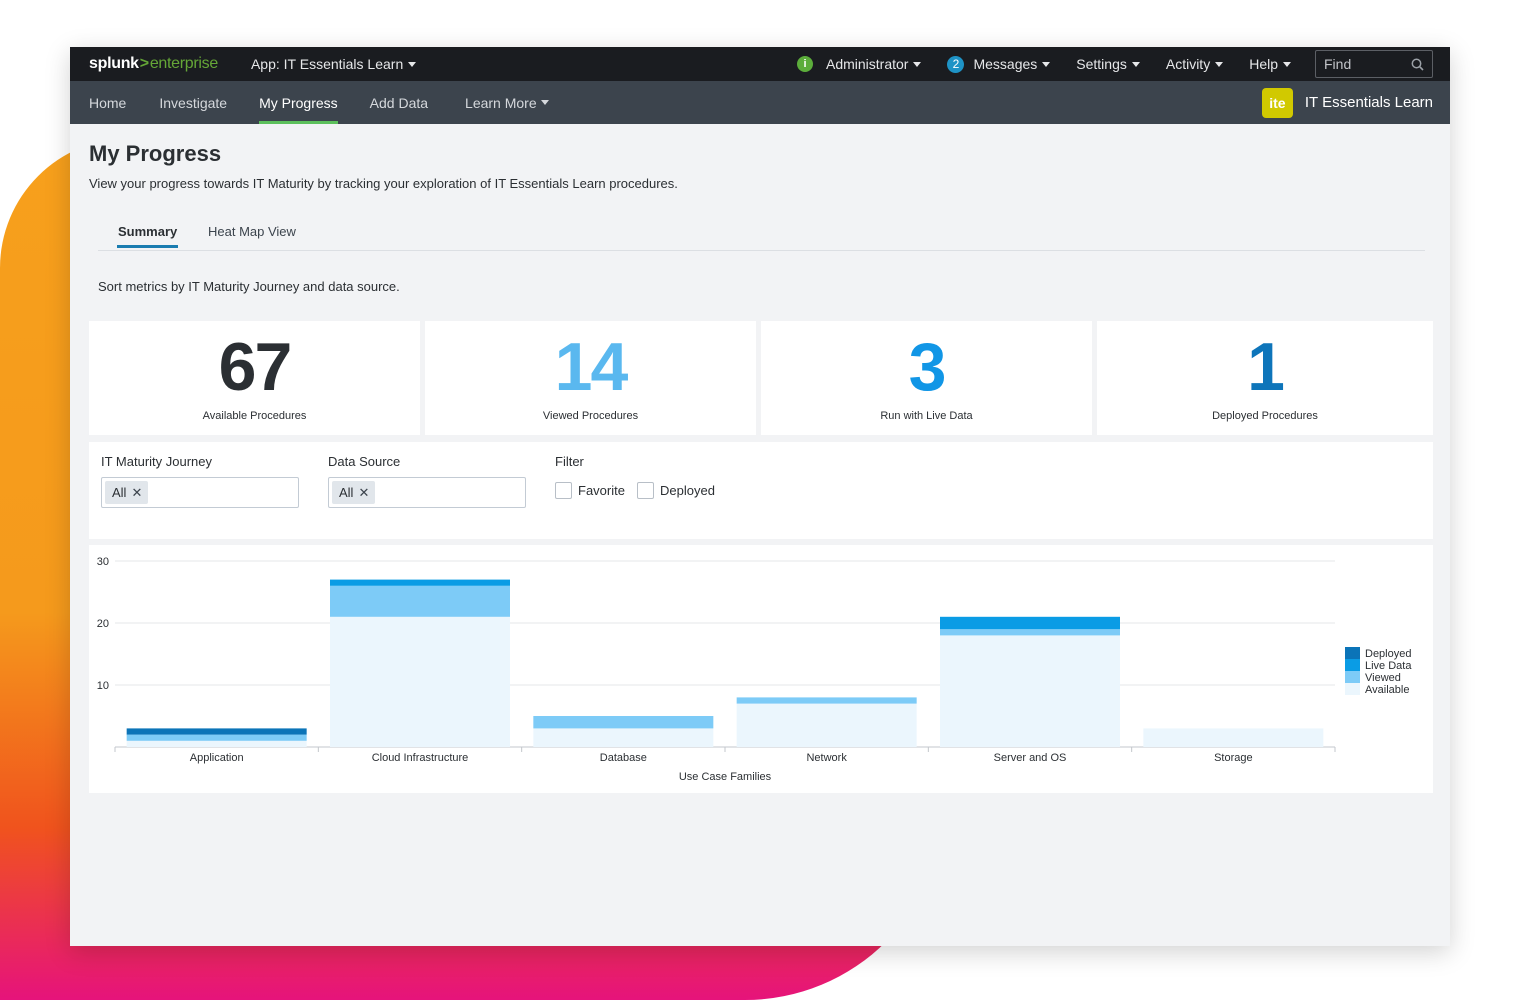  Describe the element at coordinates (1188, 64) in the screenshot. I see `activity-menu-label: Activity` at that location.